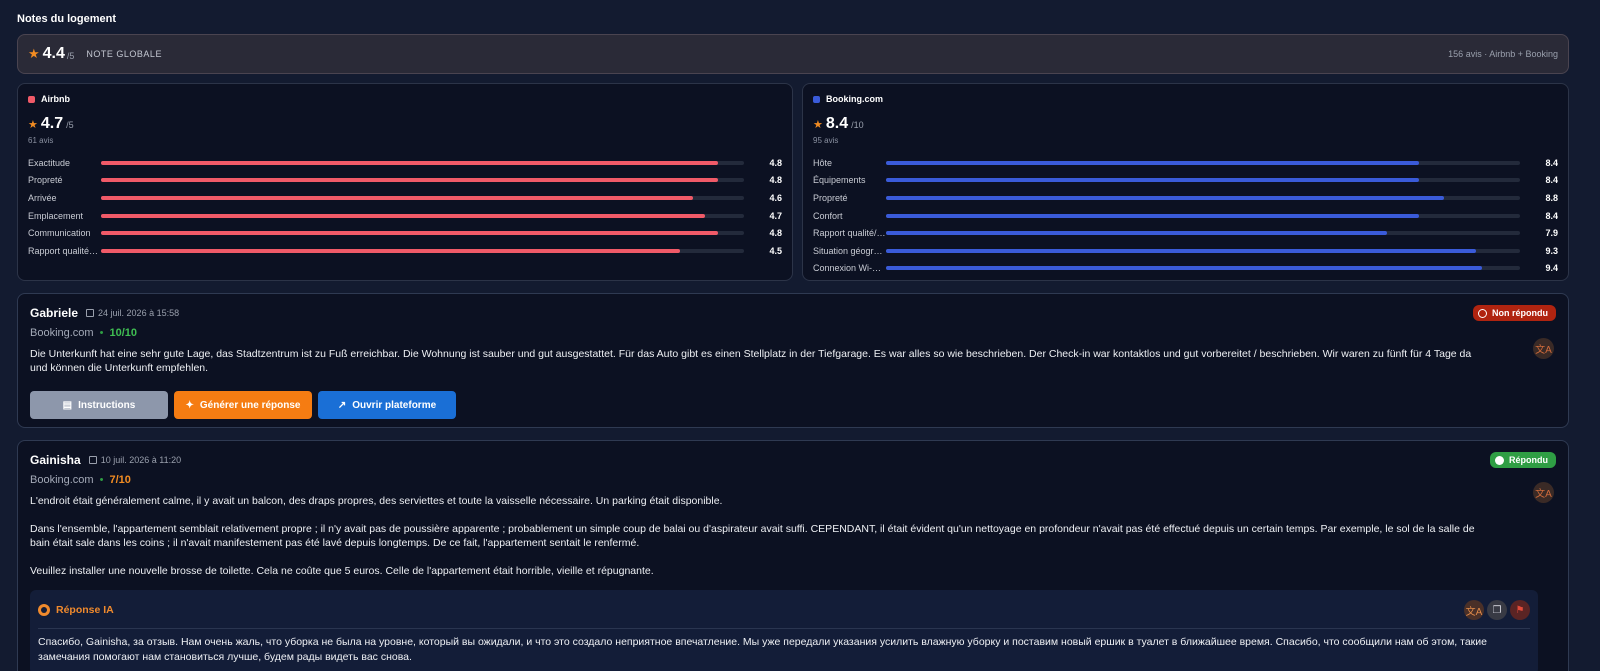 Image resolution: width=1600 pixels, height=671 pixels. What do you see at coordinates (1497, 610) in the screenshot?
I see `copy-icon: ❐` at bounding box center [1497, 610].